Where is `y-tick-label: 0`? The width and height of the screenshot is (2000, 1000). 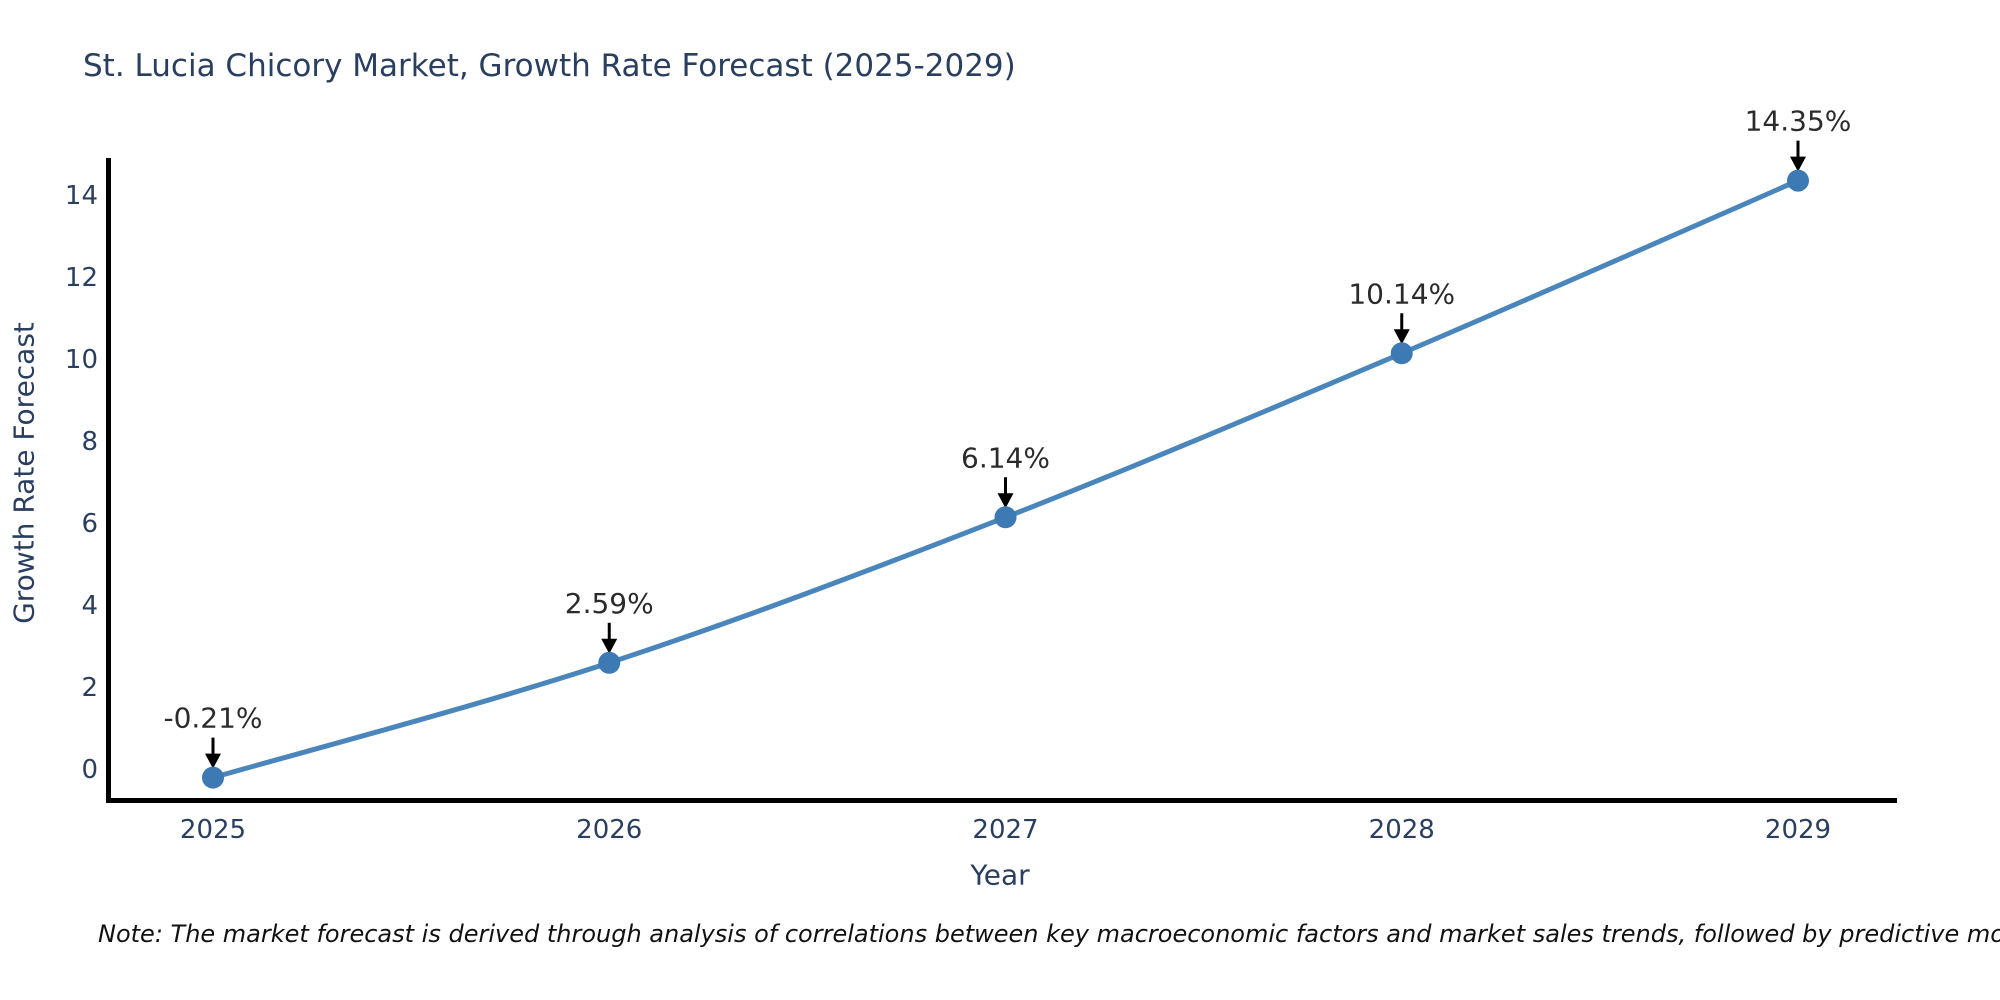 y-tick-label: 0 is located at coordinates (89, 770).